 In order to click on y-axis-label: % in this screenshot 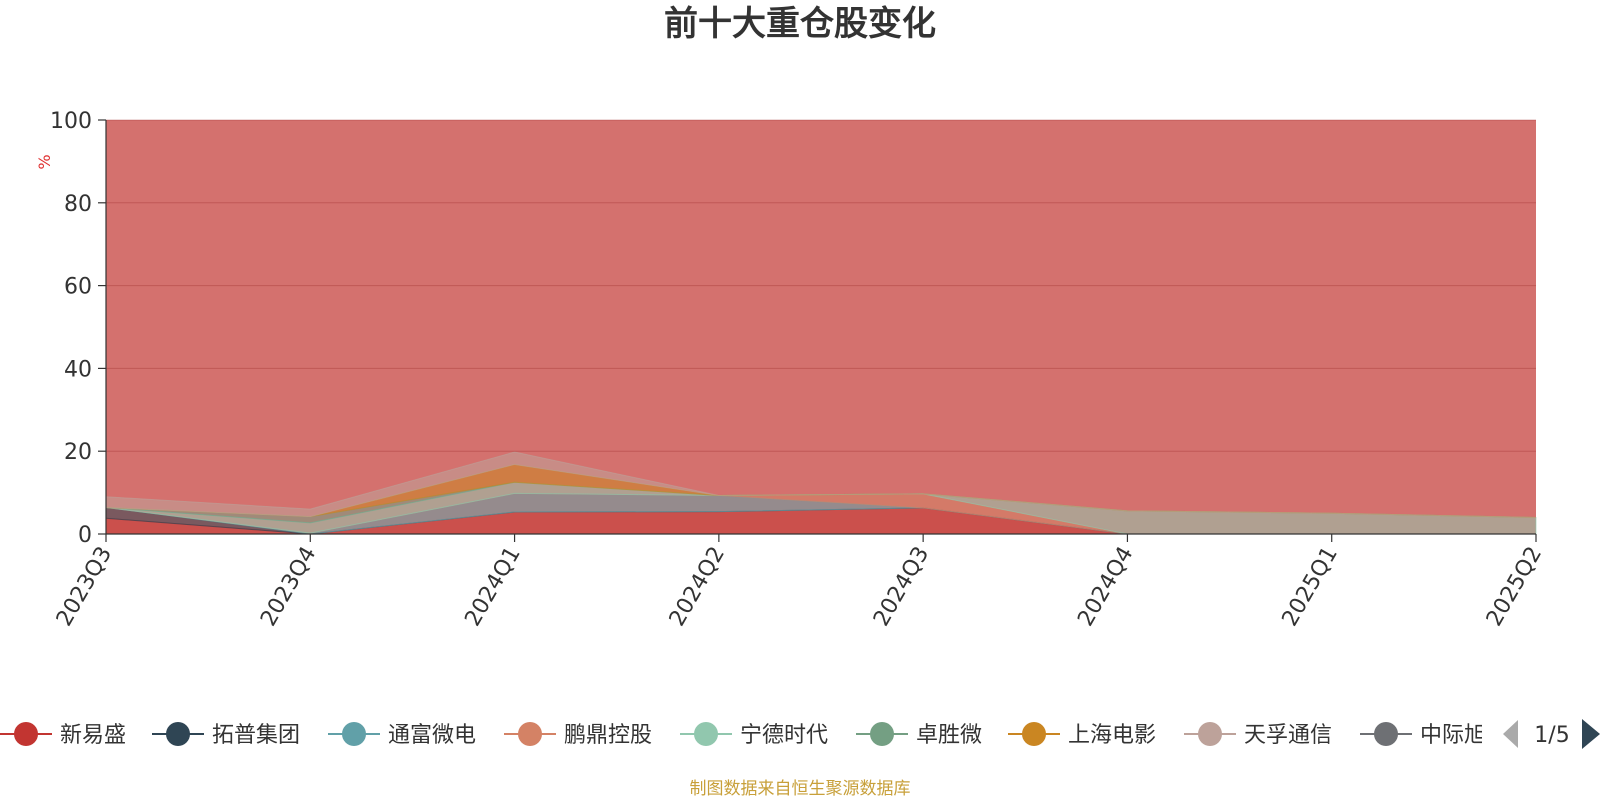, I will do `click(44, 161)`.